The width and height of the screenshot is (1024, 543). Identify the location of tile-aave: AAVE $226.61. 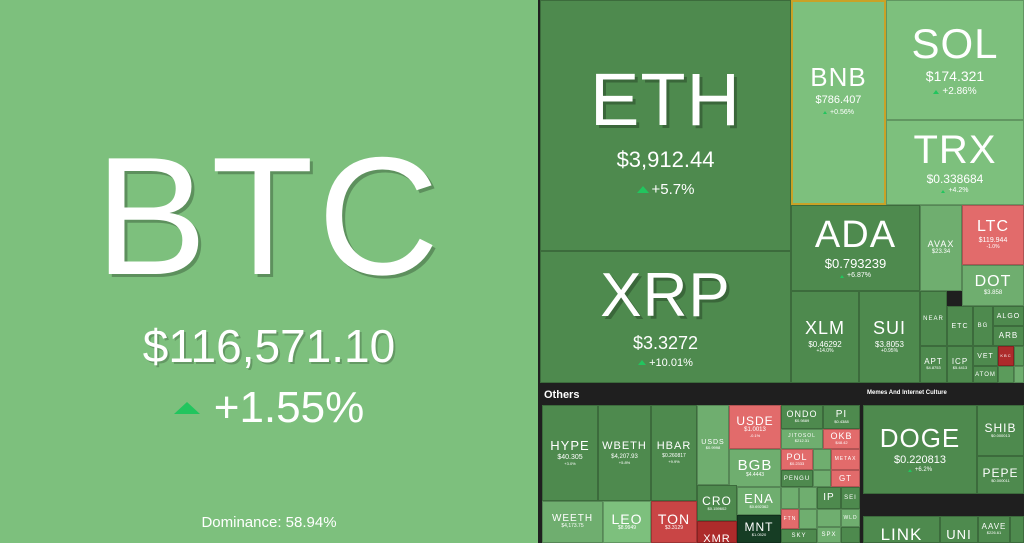
(994, 529).